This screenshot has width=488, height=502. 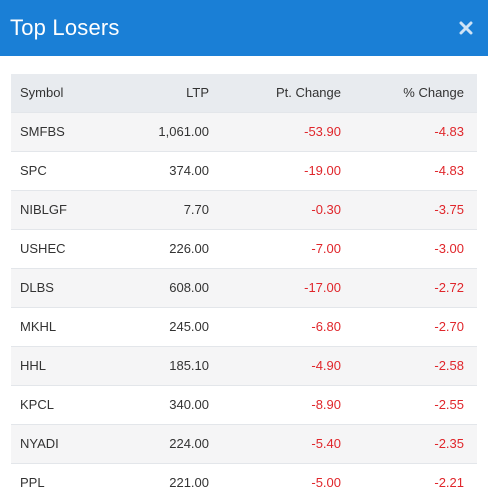 I want to click on cell-symbol: SMFBS, so click(x=66, y=131).